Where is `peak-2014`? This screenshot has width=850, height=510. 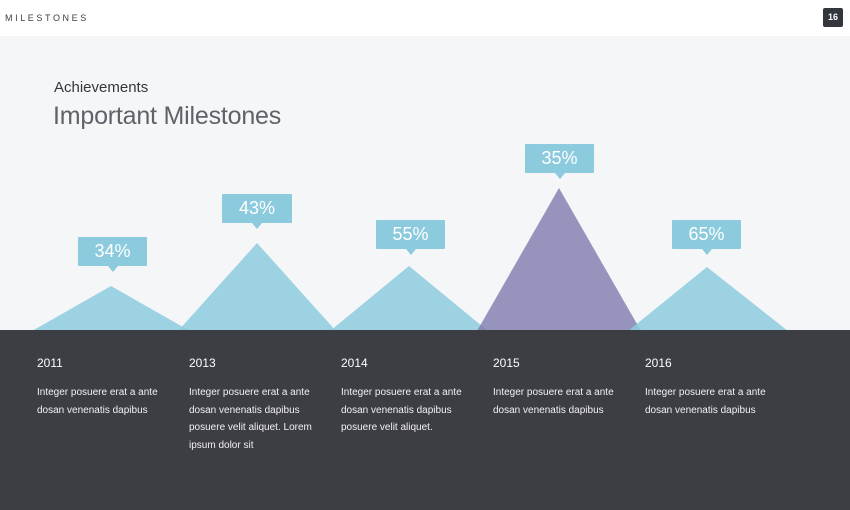 peak-2014 is located at coordinates (409, 298).